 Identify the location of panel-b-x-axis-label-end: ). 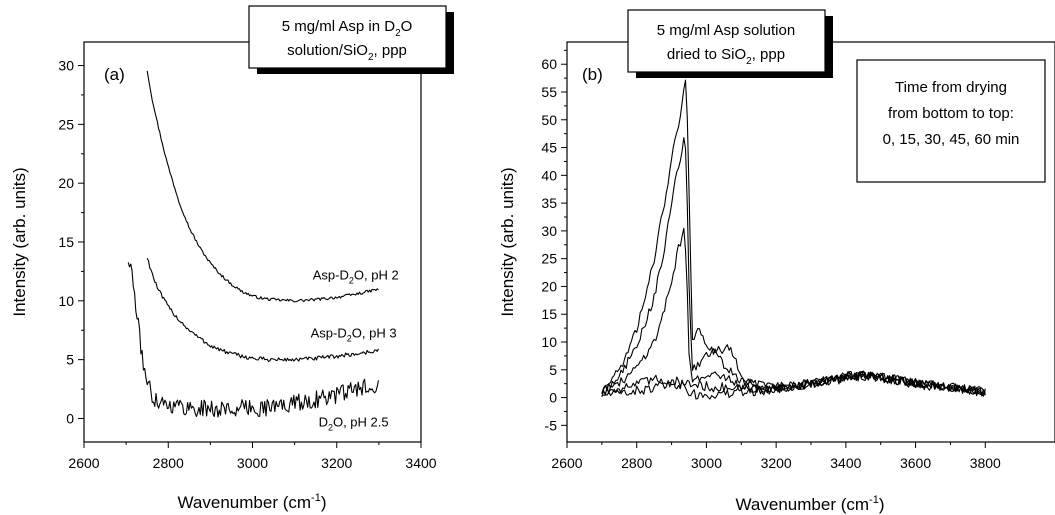
(882, 504).